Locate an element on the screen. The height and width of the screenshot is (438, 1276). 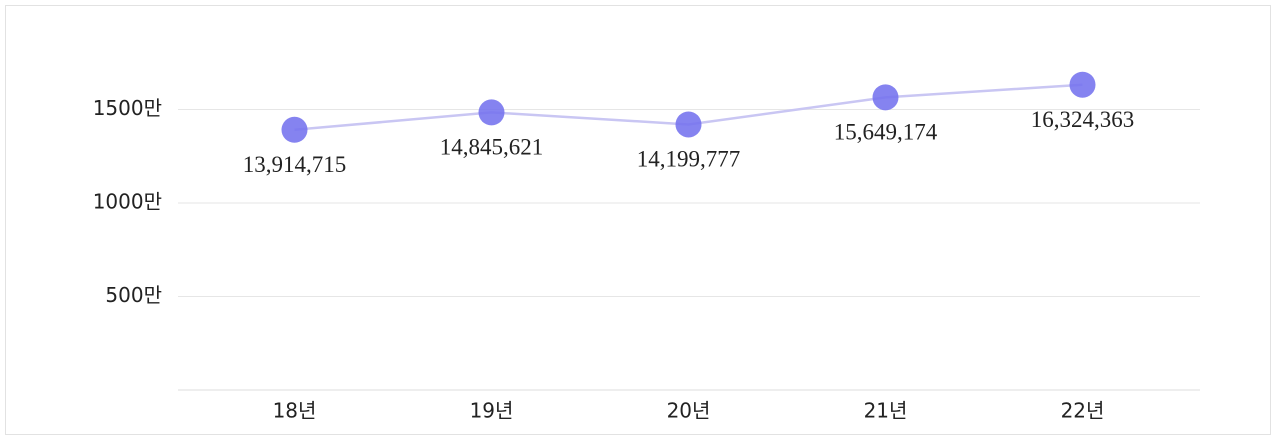
x-tick-label: 20년 is located at coordinates (689, 411).